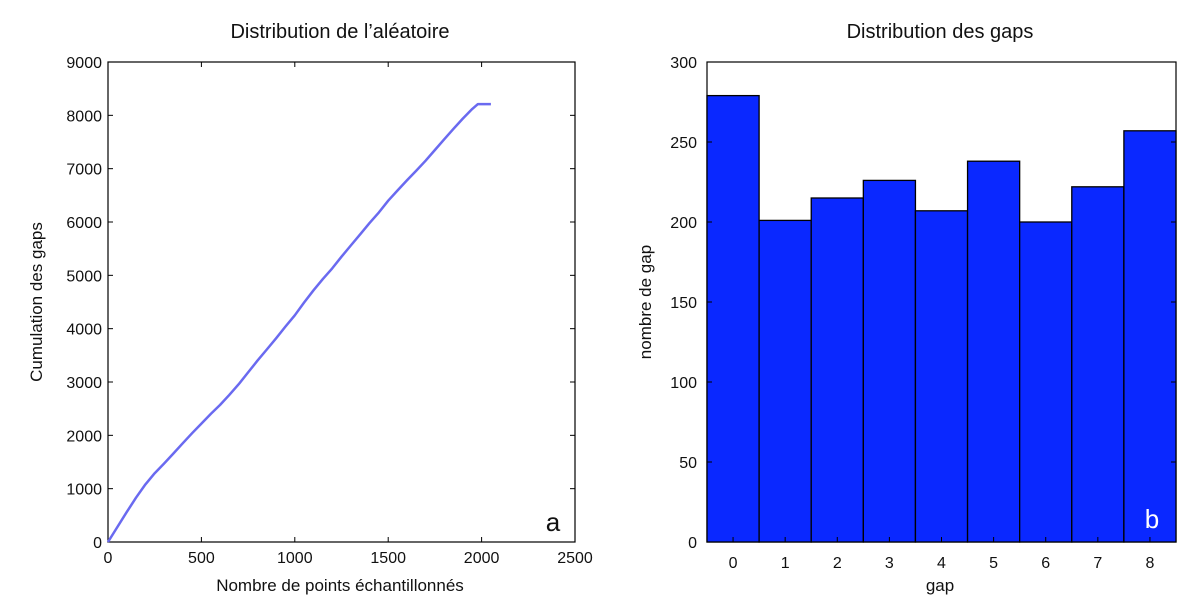 This screenshot has height=599, width=1204. Describe the element at coordinates (683, 303) in the screenshot. I see `y-tick-label: 150` at that location.